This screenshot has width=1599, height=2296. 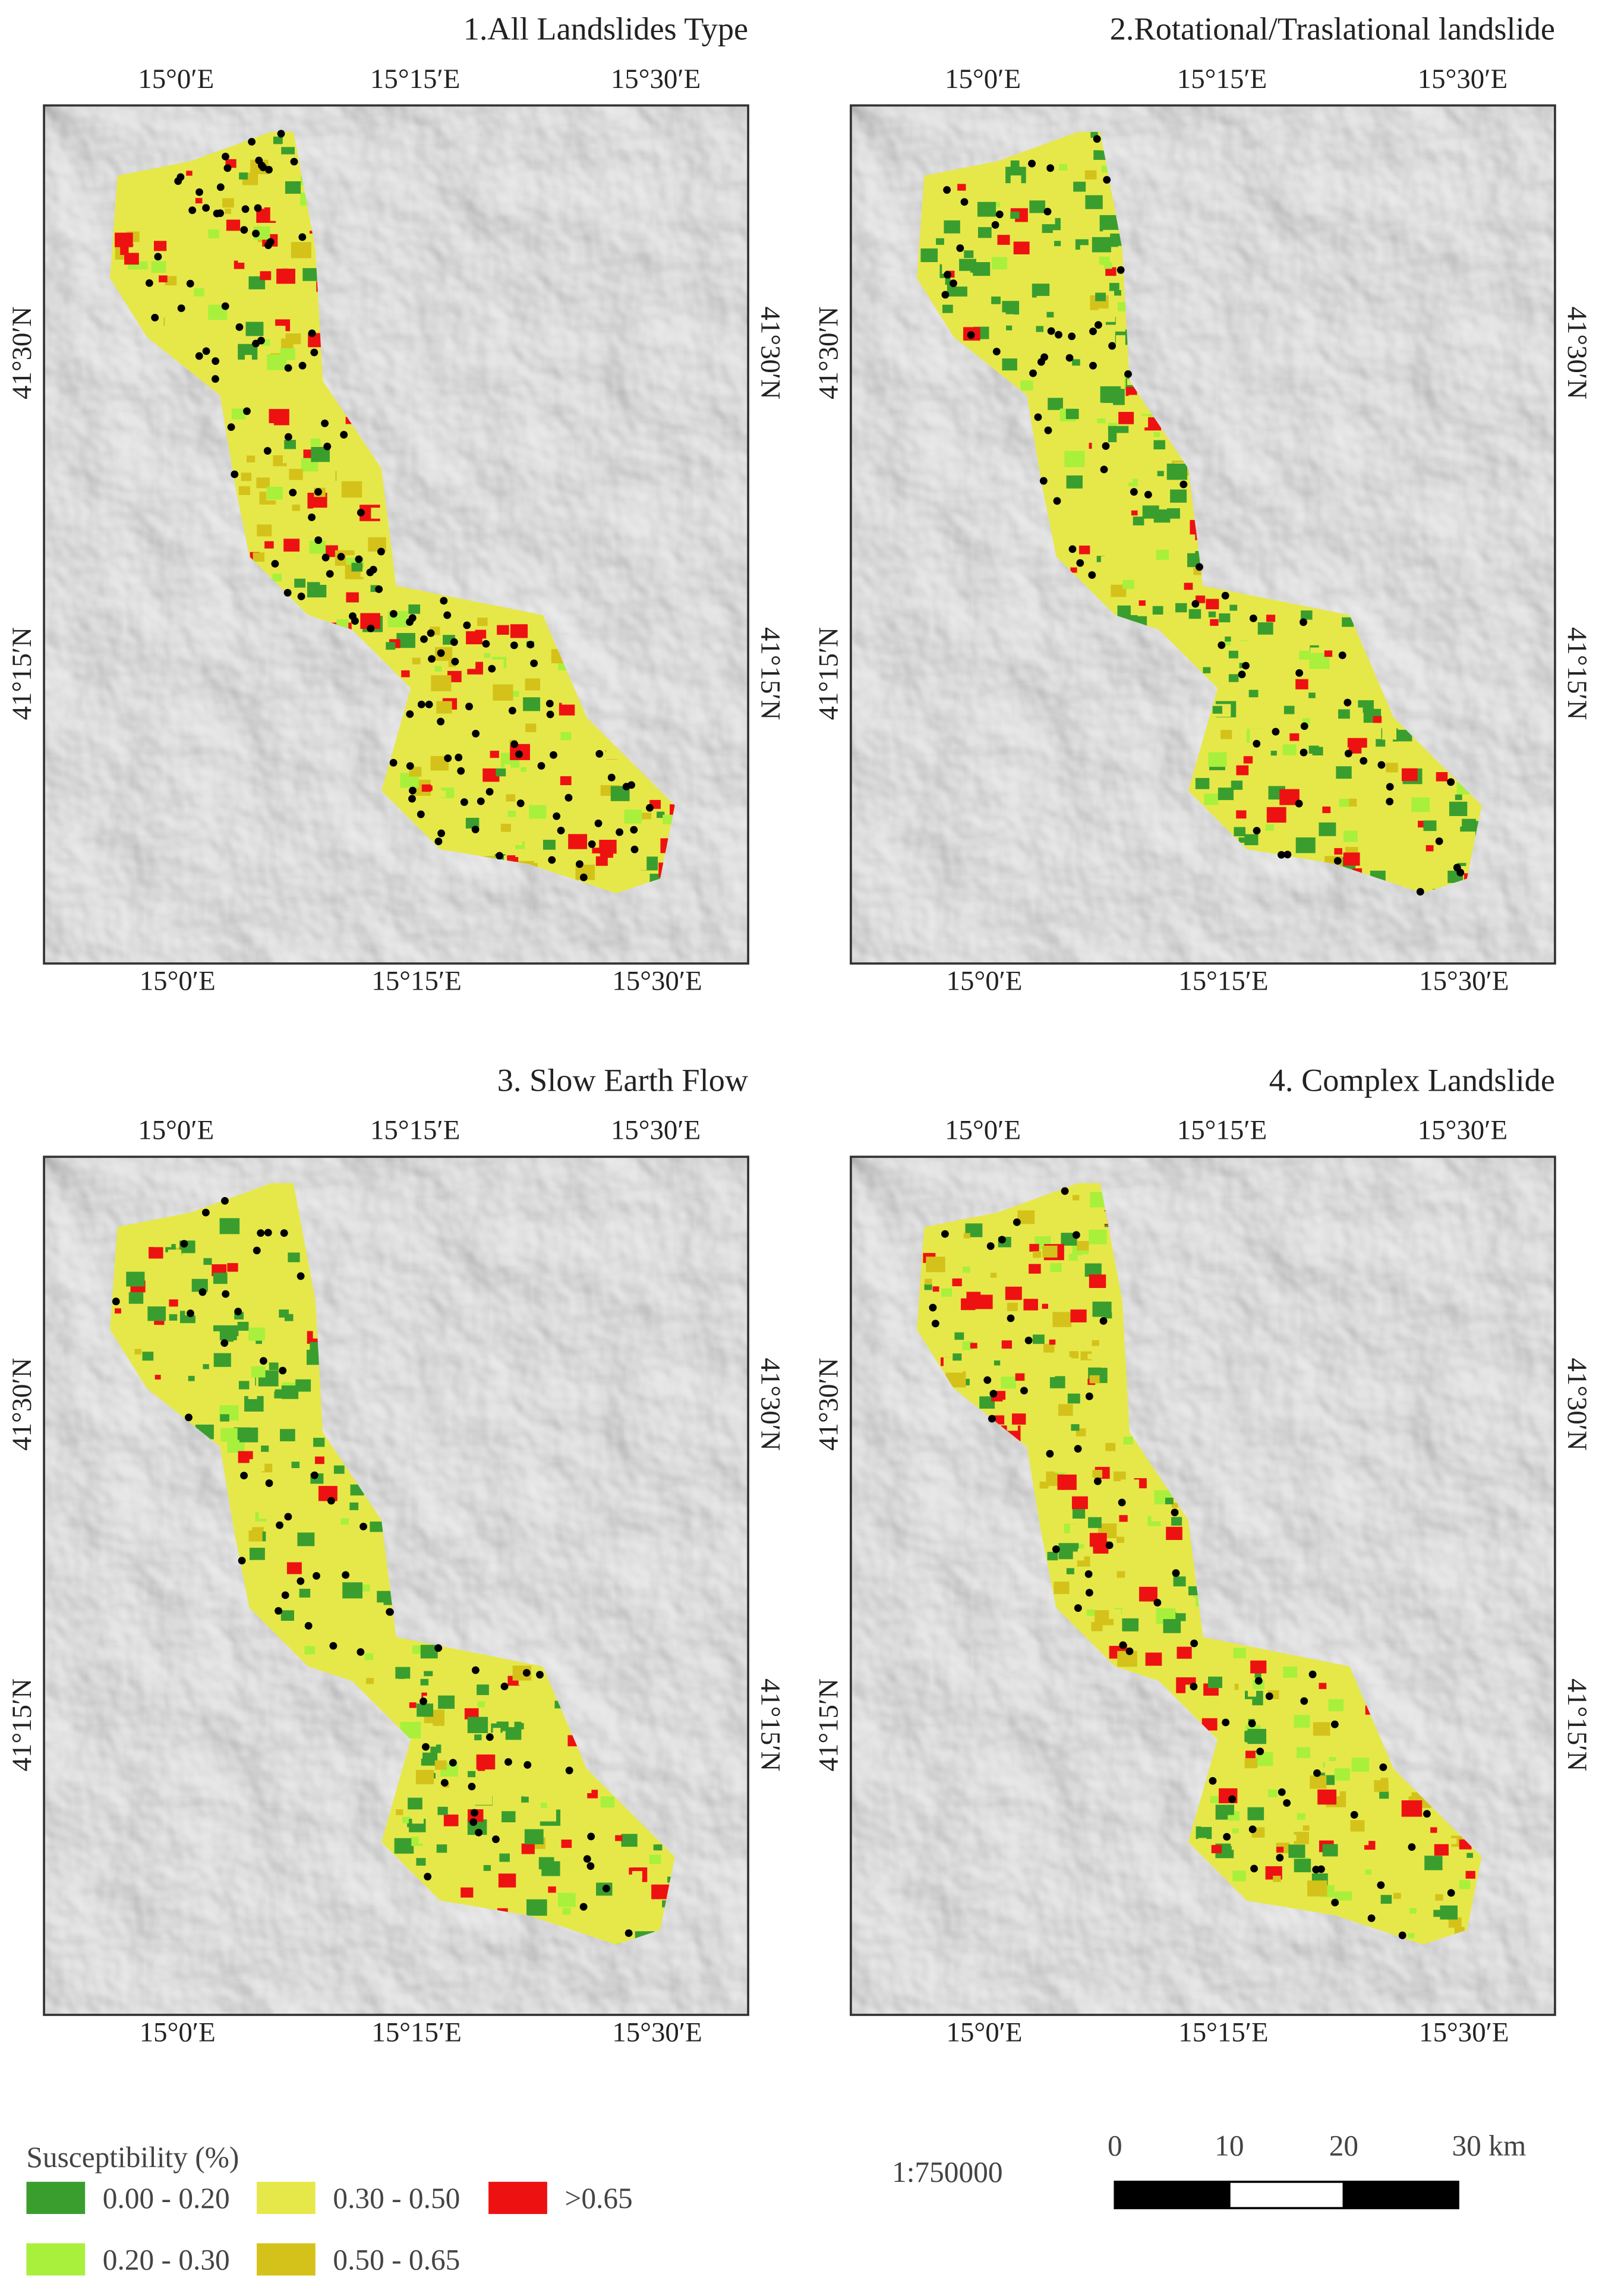 What do you see at coordinates (770, 1725) in the screenshot?
I see `lat-label-right: 41°15′N` at bounding box center [770, 1725].